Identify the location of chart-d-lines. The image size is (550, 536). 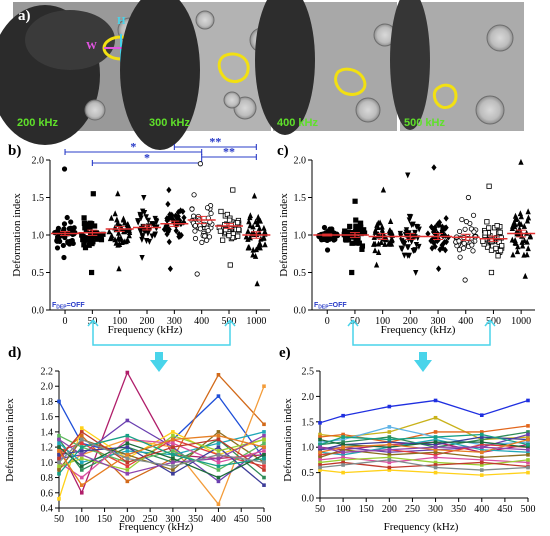
(161, 438).